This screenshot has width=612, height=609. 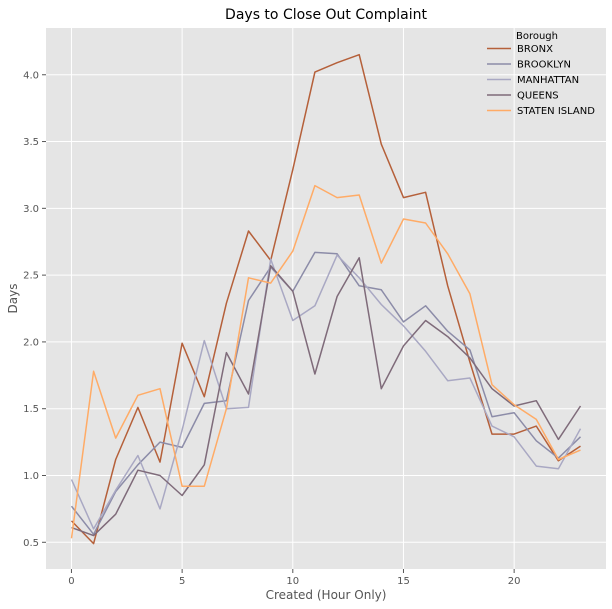 I want to click on y-tick-label: 4.0, so click(x=31, y=75).